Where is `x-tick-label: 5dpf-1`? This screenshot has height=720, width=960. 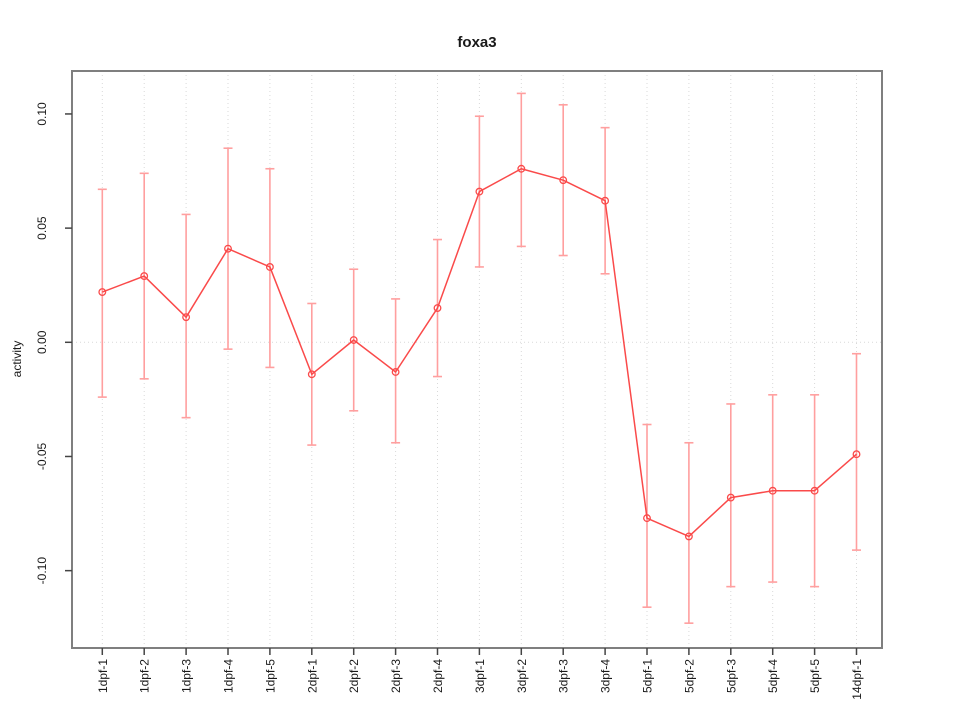 x-tick-label: 5dpf-1 is located at coordinates (648, 676).